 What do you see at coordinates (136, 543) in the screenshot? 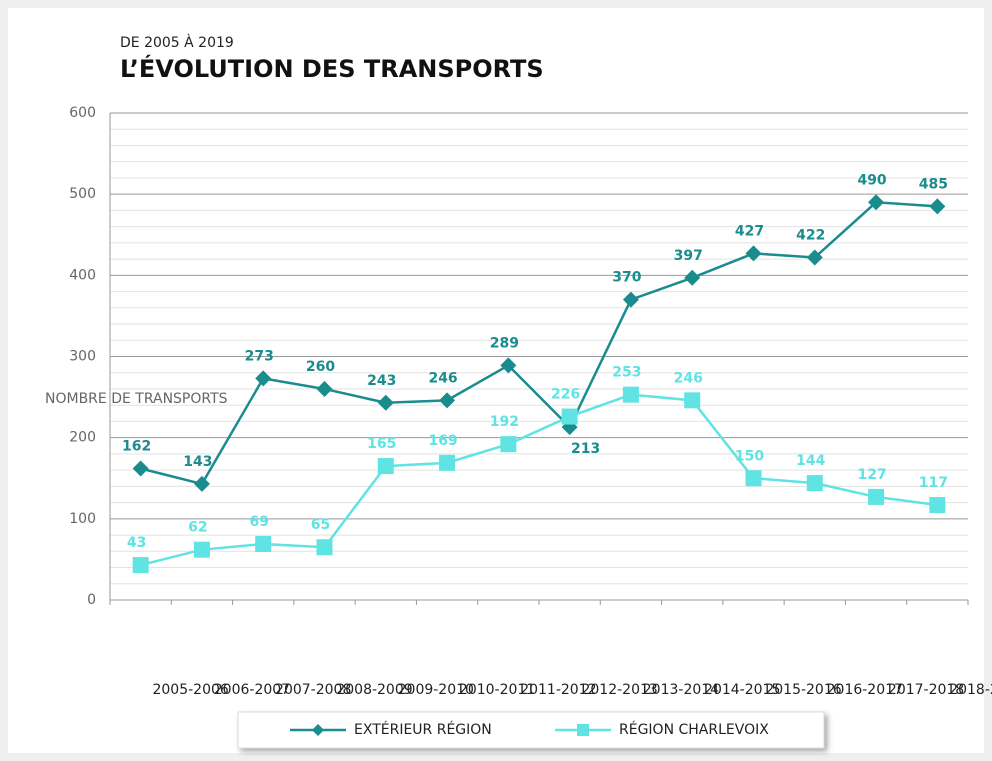
I see `data-label: 43` at bounding box center [136, 543].